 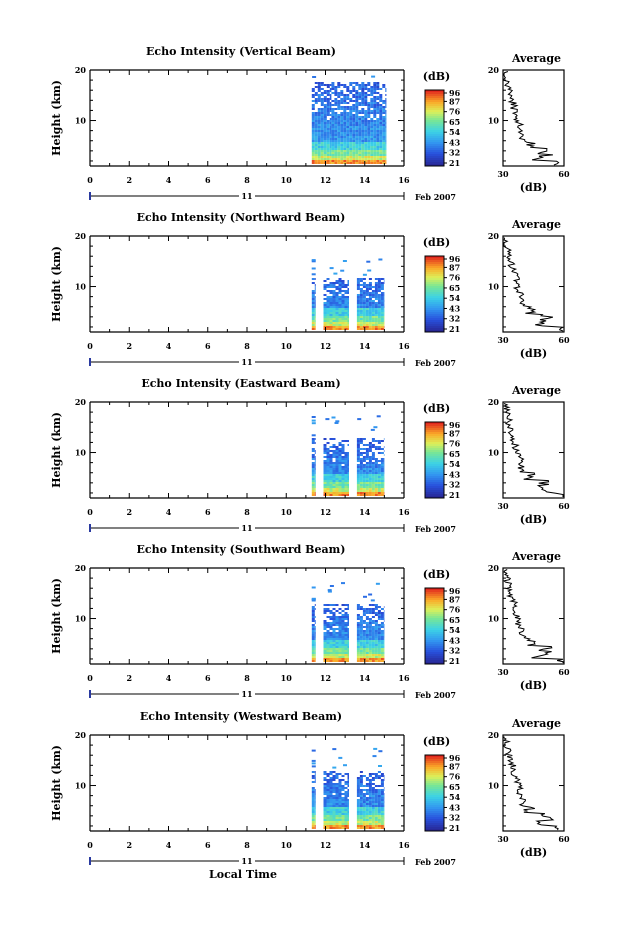 I want to click on colorbar-tick-label: 32, so click(x=454, y=319).